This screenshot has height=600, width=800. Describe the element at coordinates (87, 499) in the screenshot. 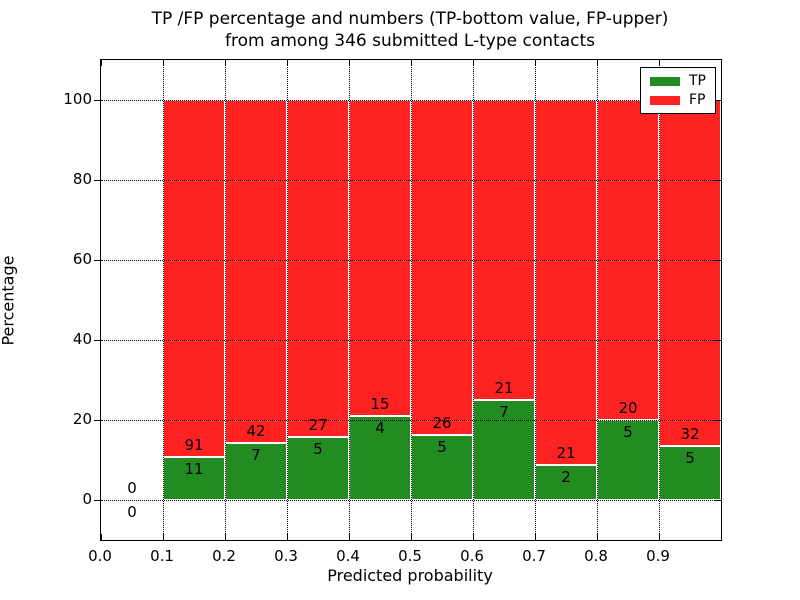

I see `y-tick-label: 0` at that location.